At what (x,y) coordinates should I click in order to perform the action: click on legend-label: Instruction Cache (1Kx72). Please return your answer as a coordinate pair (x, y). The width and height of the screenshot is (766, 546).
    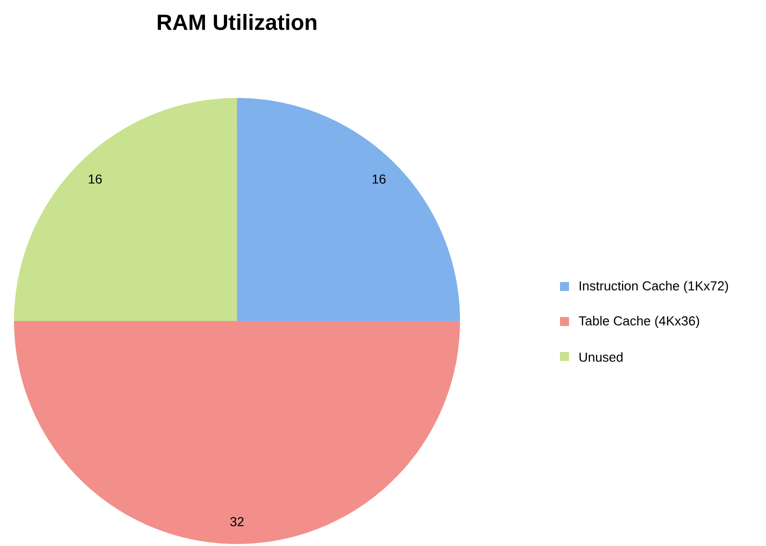
    Looking at the image, I should click on (654, 287).